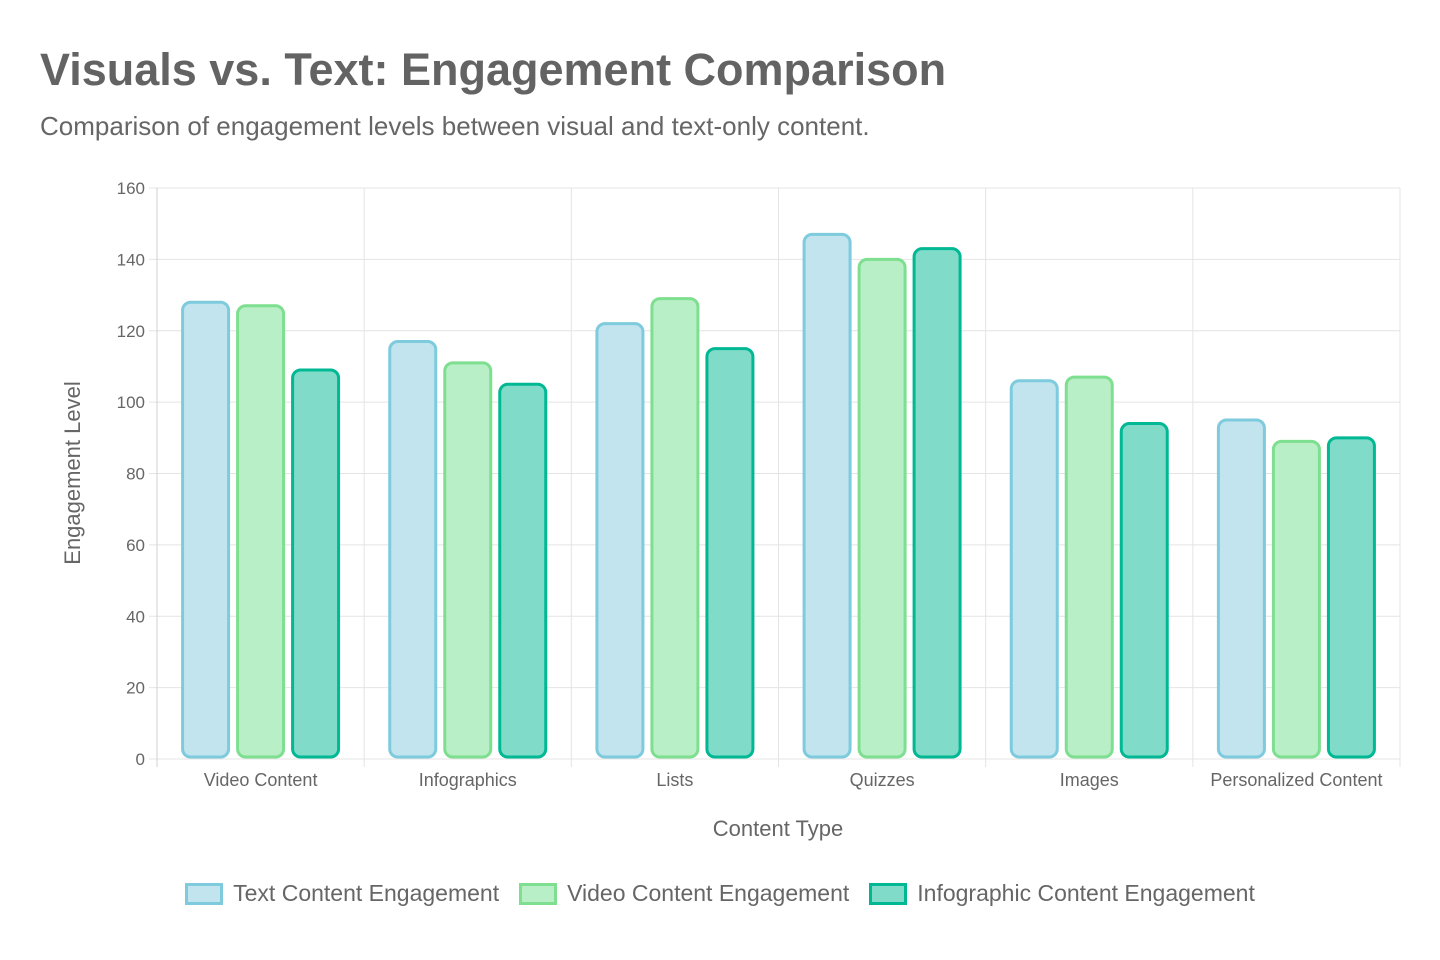 The height and width of the screenshot is (960, 1440). What do you see at coordinates (135, 474) in the screenshot?
I see `y-tick-label: 80` at bounding box center [135, 474].